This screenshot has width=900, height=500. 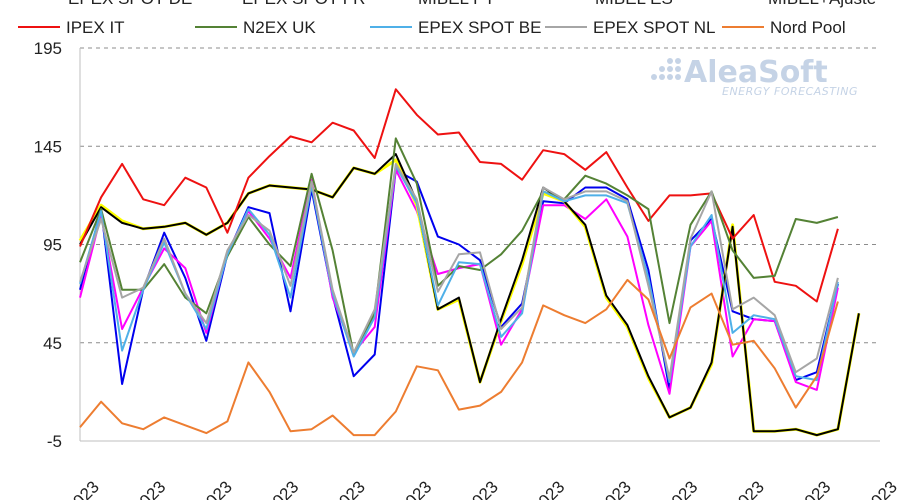 I want to click on legend-label-mibel-ajuste: MIBEL+Ajuste, so click(x=822, y=4).